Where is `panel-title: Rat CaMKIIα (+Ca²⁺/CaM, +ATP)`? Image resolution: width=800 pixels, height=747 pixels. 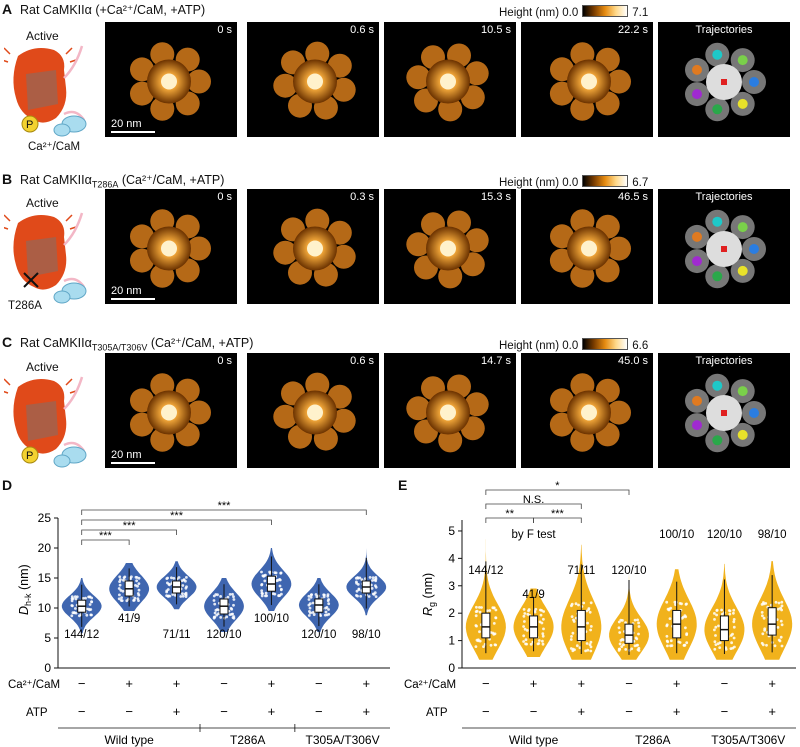 panel-title: Rat CaMKIIα (+Ca²⁺/CaM, +ATP) is located at coordinates (113, 10).